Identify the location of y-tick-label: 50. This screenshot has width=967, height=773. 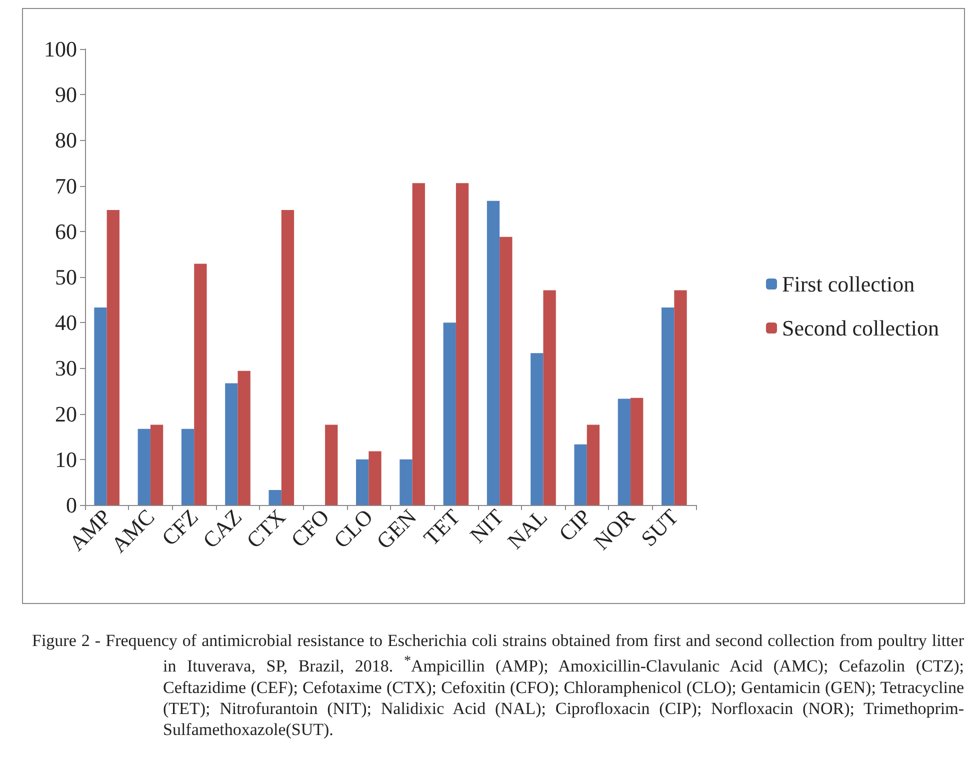
(66, 277).